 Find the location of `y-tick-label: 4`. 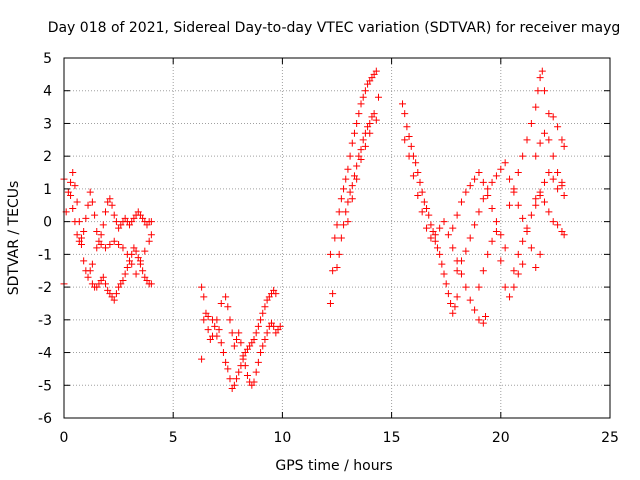

y-tick-label: 4 is located at coordinates (47, 92).